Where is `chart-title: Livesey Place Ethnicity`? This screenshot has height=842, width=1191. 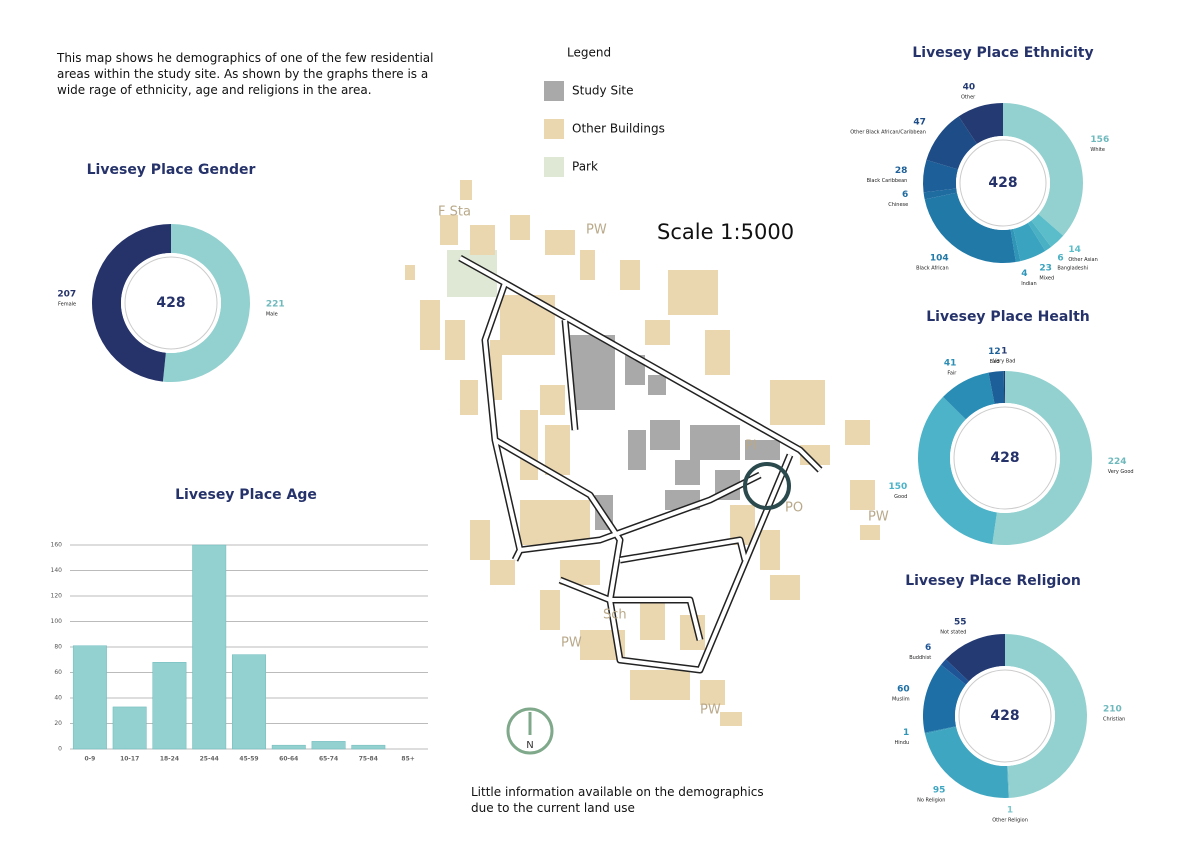 chart-title: Livesey Place Ethnicity is located at coordinates (1002, 53).